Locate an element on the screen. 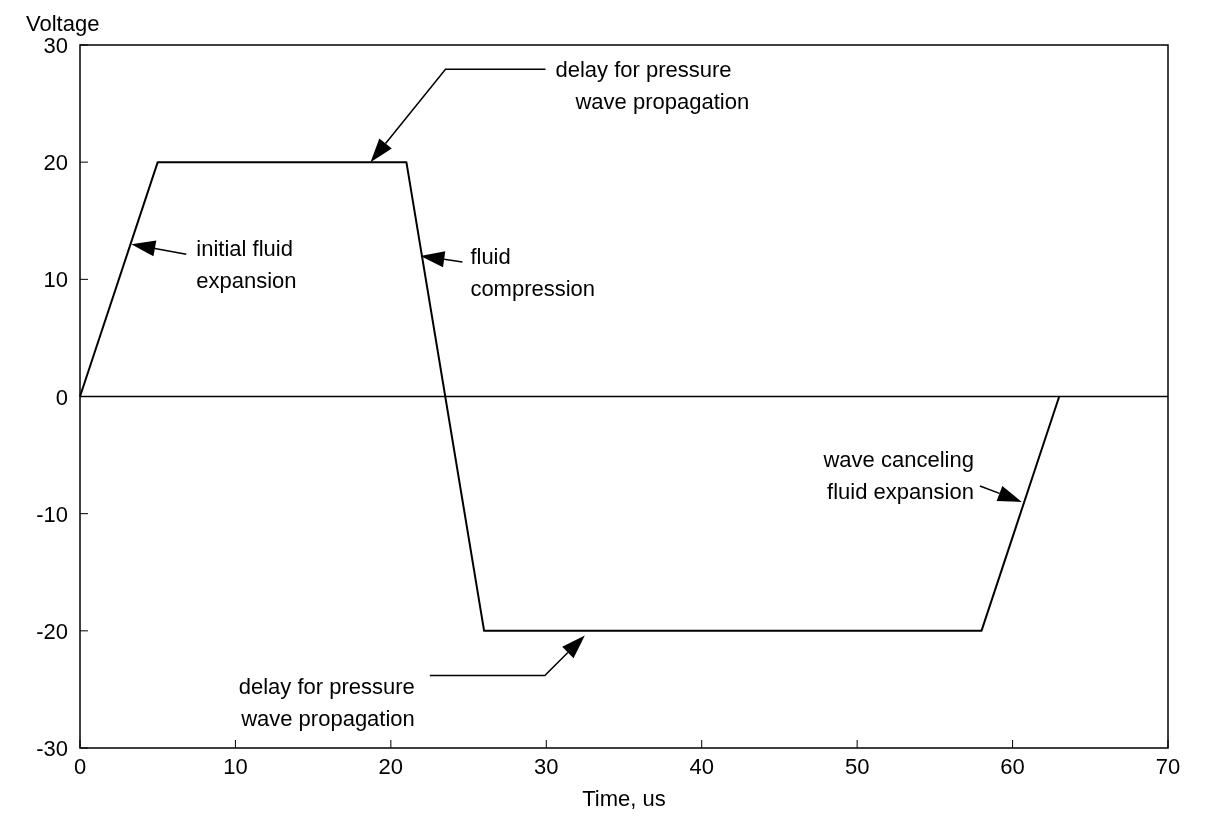 This screenshot has height=827, width=1209. x-tick-label: 20 is located at coordinates (391, 766).